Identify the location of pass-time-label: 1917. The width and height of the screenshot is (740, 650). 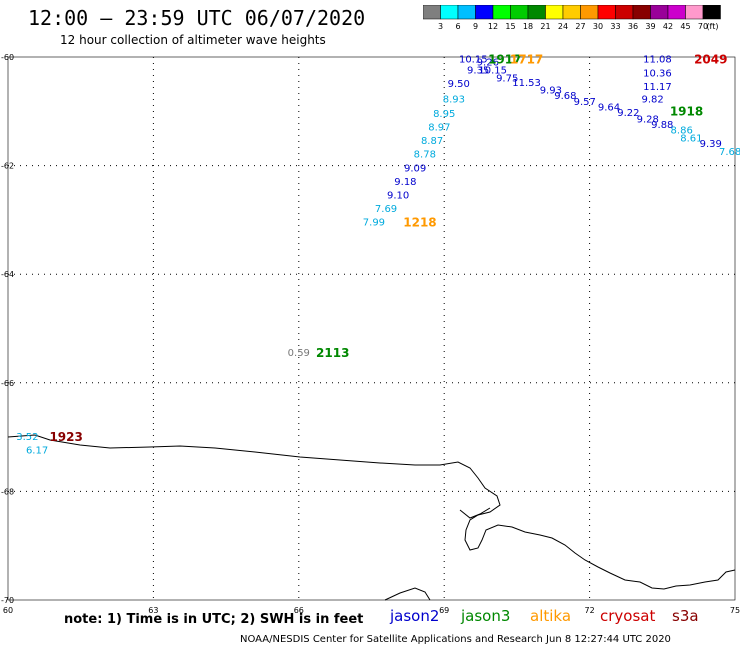
(504, 60).